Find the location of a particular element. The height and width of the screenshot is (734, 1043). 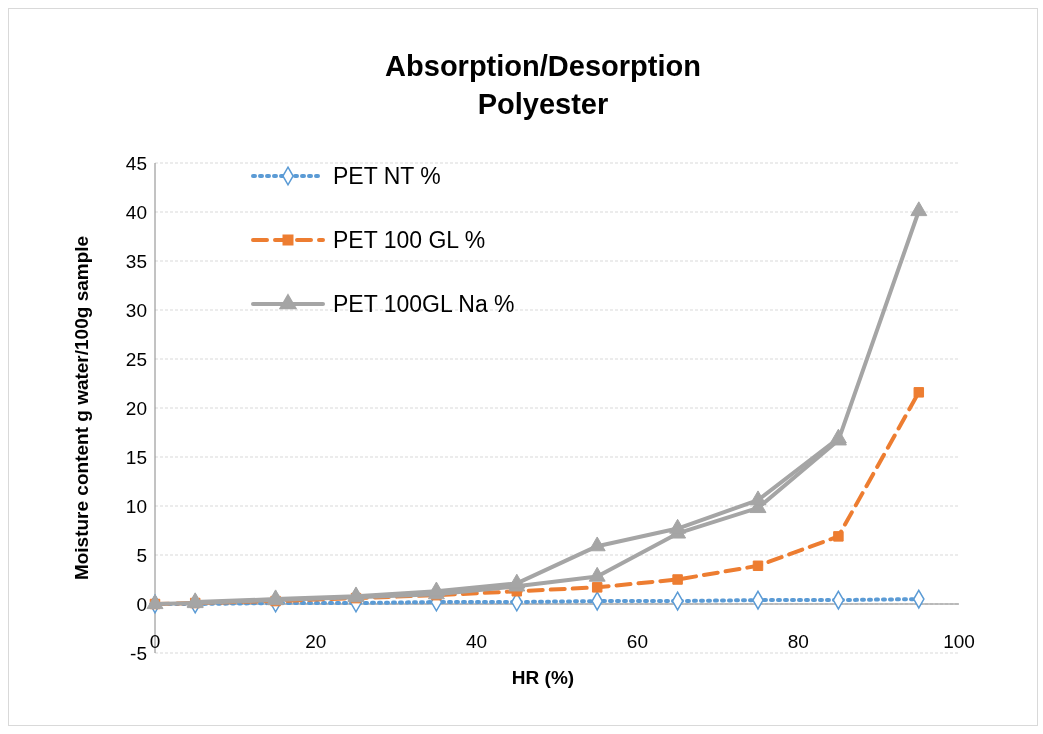

y-tick-label: 25 is located at coordinates (136, 359).